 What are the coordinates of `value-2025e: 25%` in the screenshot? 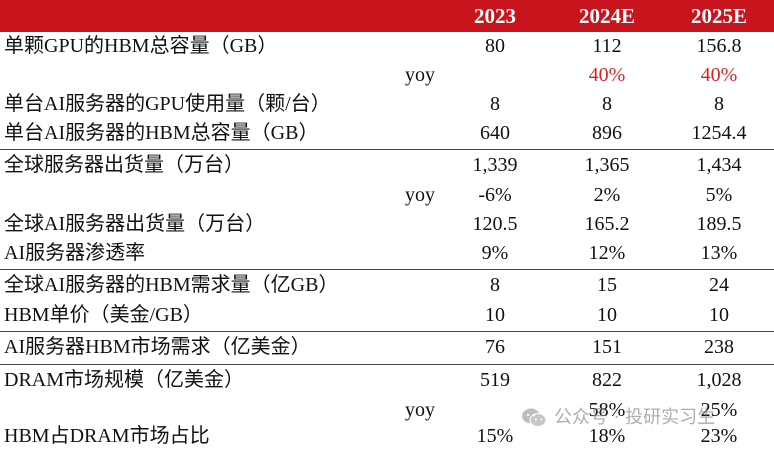 It's located at (719, 410).